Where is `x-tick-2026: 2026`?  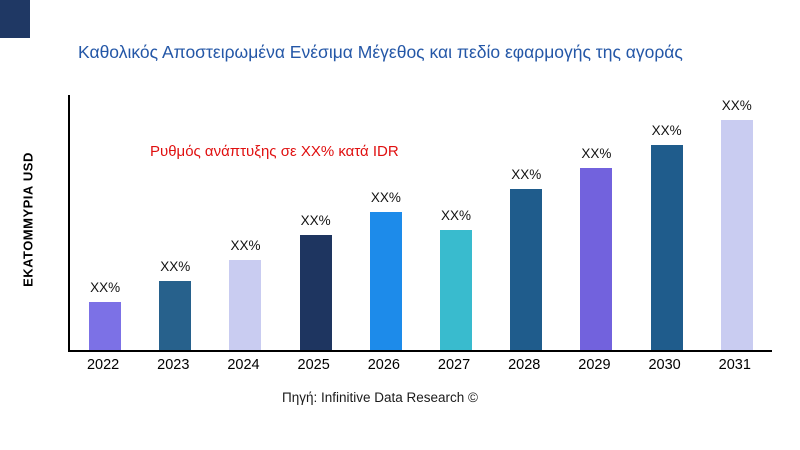 x-tick-2026: 2026 is located at coordinates (383, 365).